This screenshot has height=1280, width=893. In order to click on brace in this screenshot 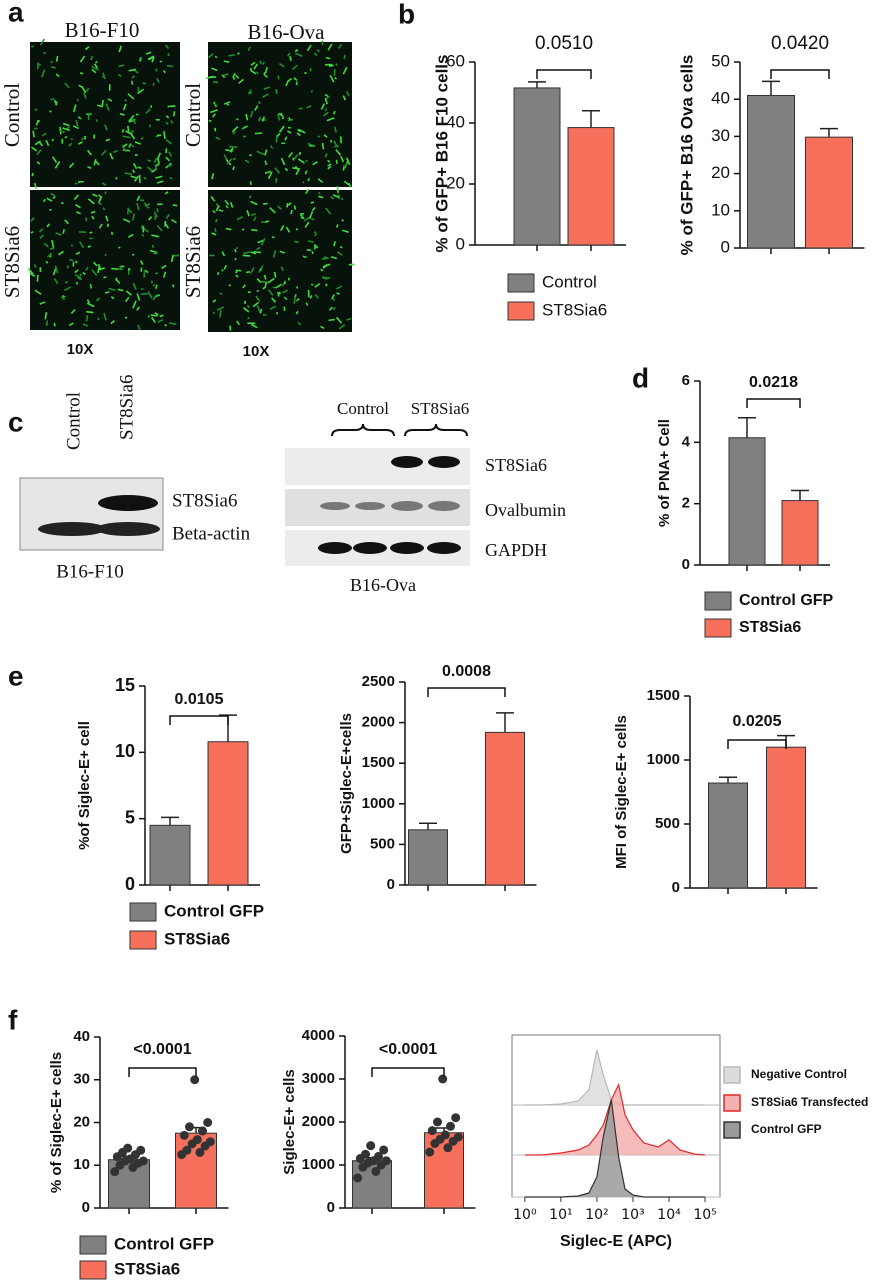, I will do `click(436, 430)`.